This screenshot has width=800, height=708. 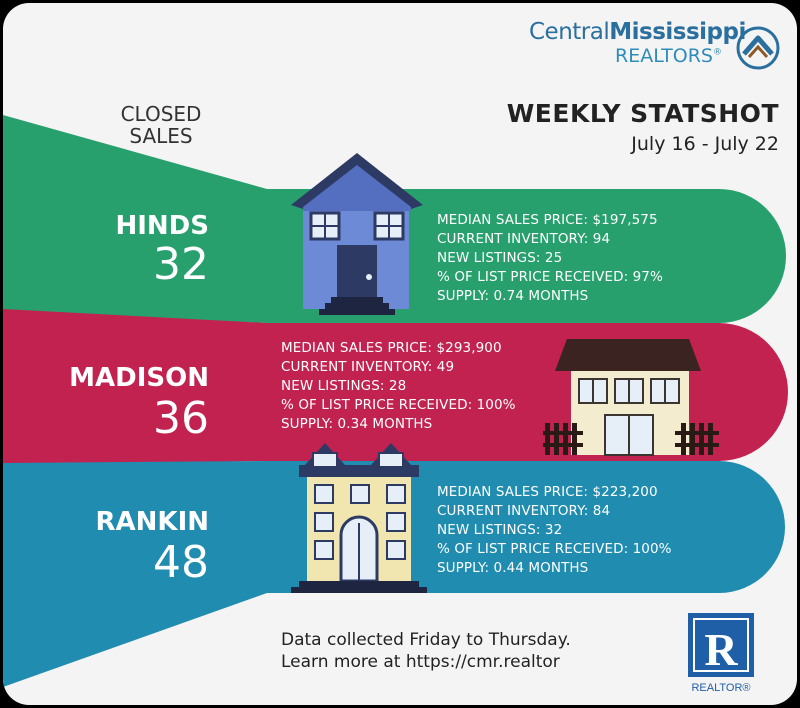 I want to click on org-name-part2: Mississippi, so click(x=677, y=32).